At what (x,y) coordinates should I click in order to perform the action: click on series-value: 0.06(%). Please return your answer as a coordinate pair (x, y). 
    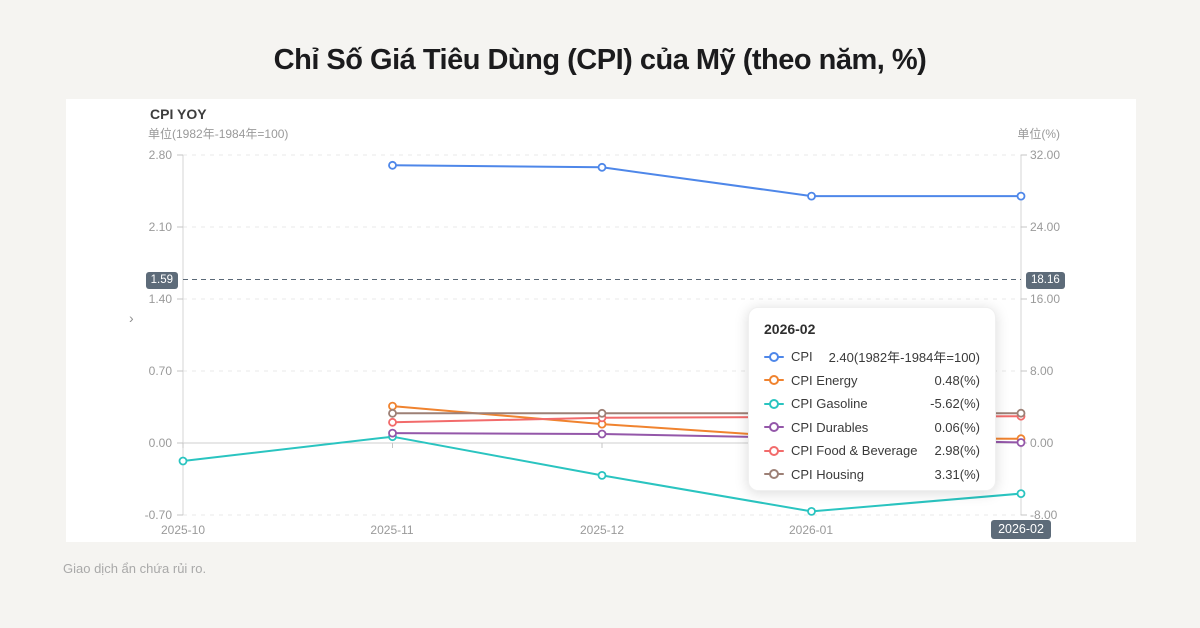
    Looking at the image, I should click on (957, 427).